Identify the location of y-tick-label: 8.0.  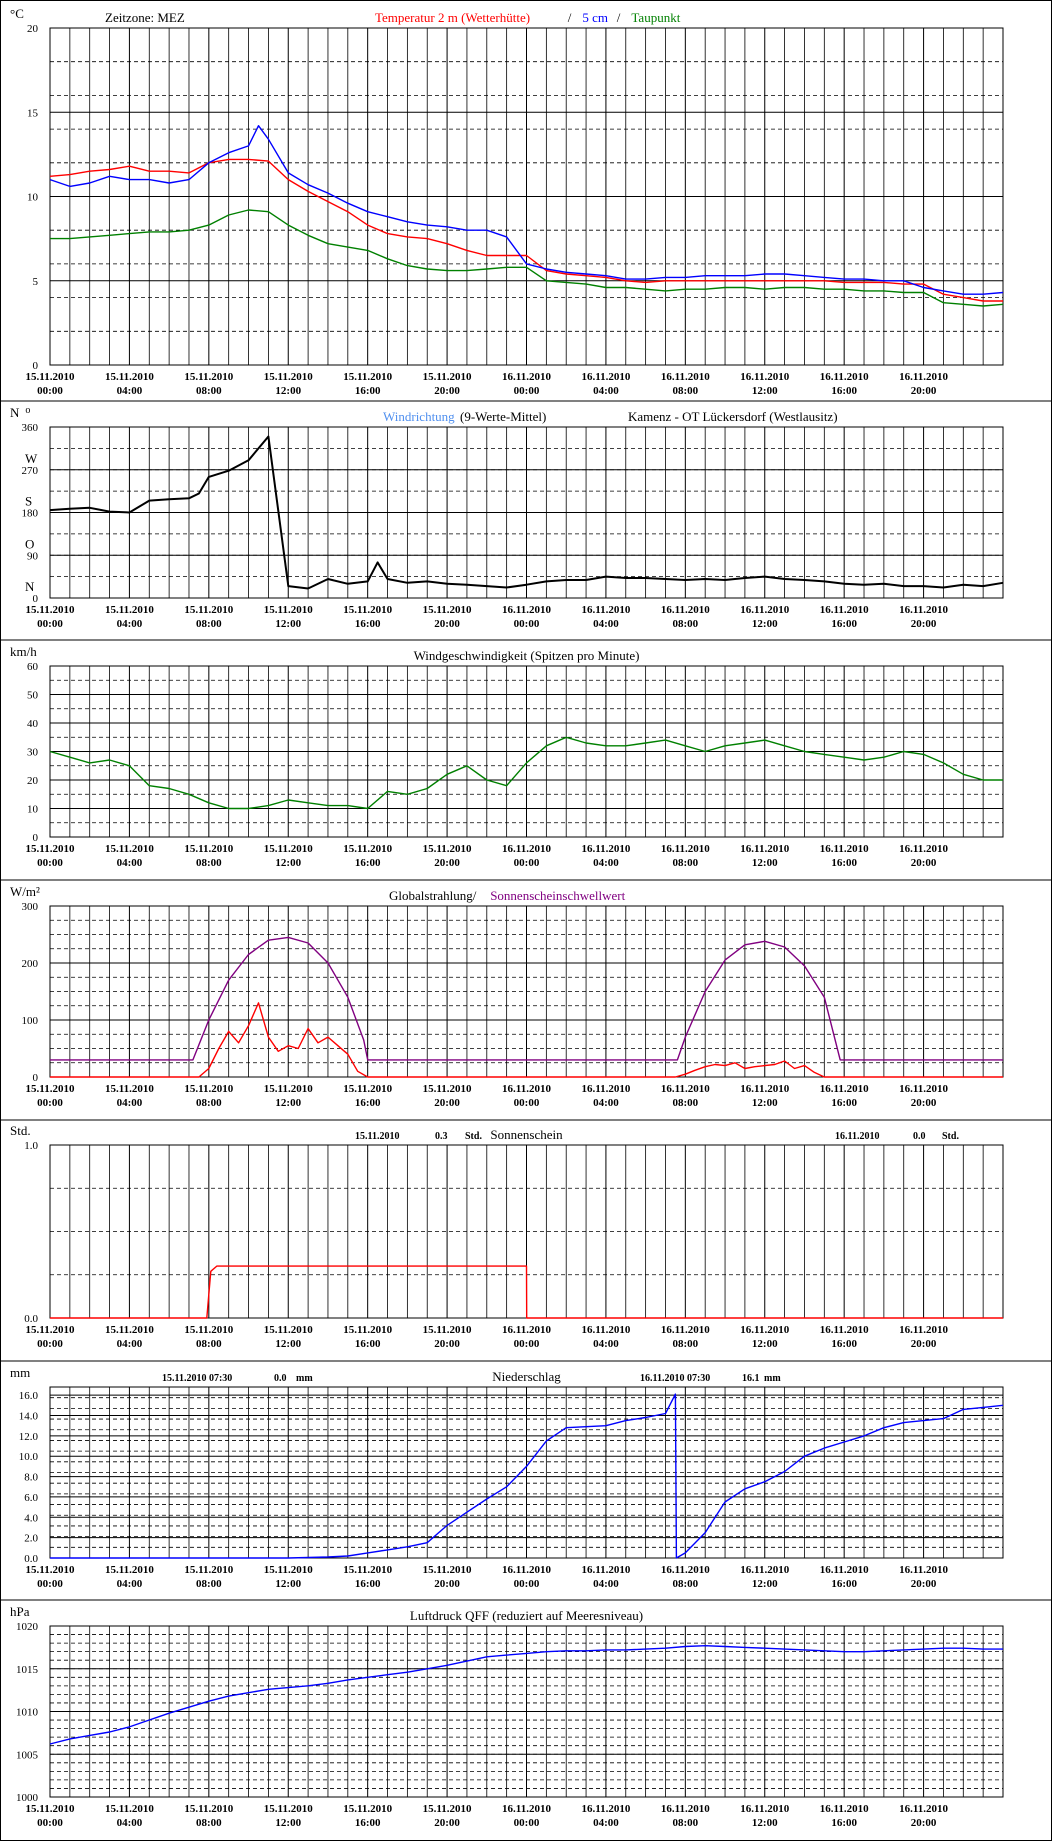
(31, 1478).